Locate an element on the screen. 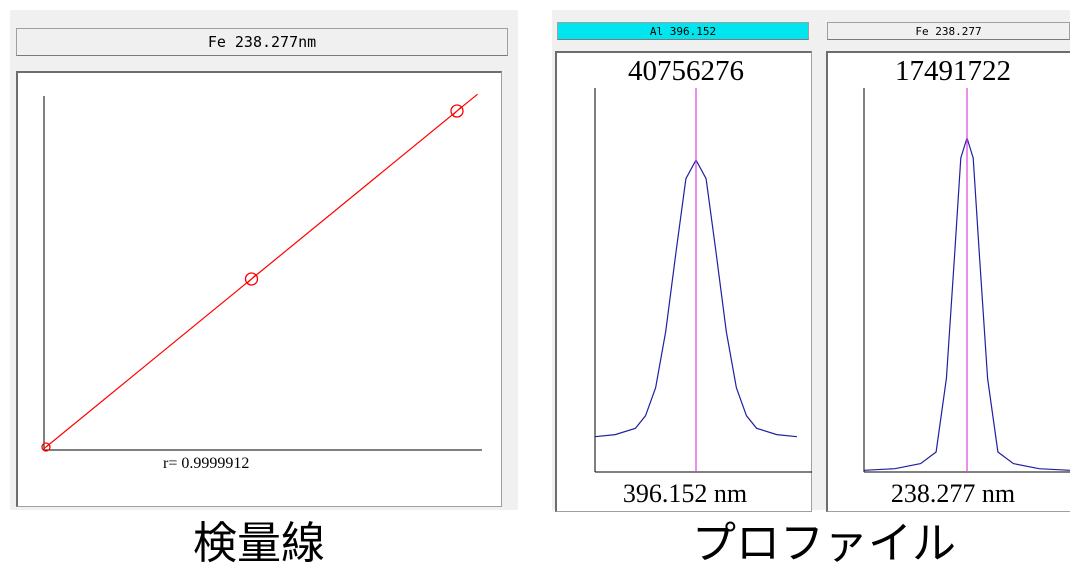  profile-intensity-al: 40756276 is located at coordinates (686, 71).